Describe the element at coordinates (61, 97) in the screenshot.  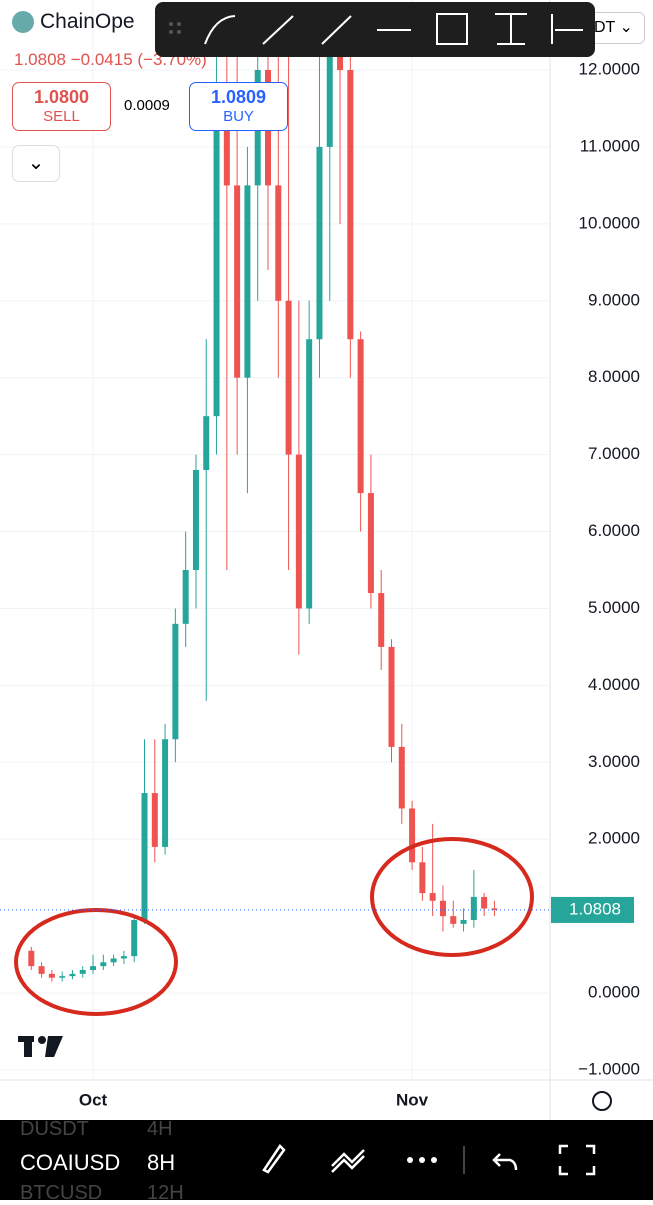
I see `sell-price: 1.0800` at that location.